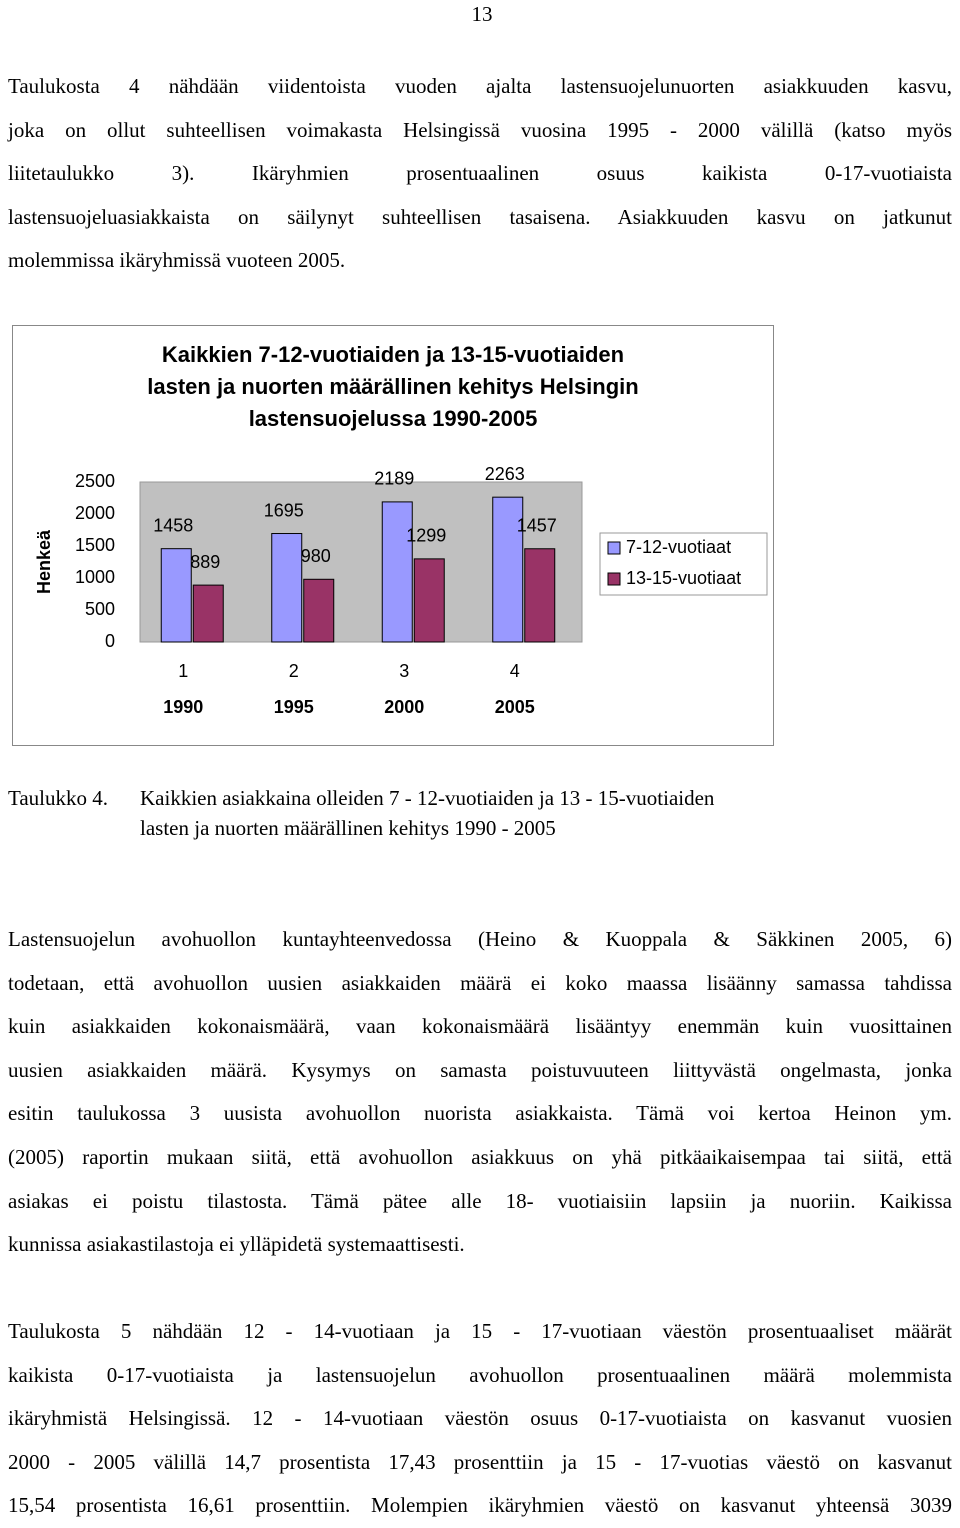 This screenshot has height=1528, width=960. Describe the element at coordinates (316, 556) in the screenshot. I see `data-label: 980` at that location.